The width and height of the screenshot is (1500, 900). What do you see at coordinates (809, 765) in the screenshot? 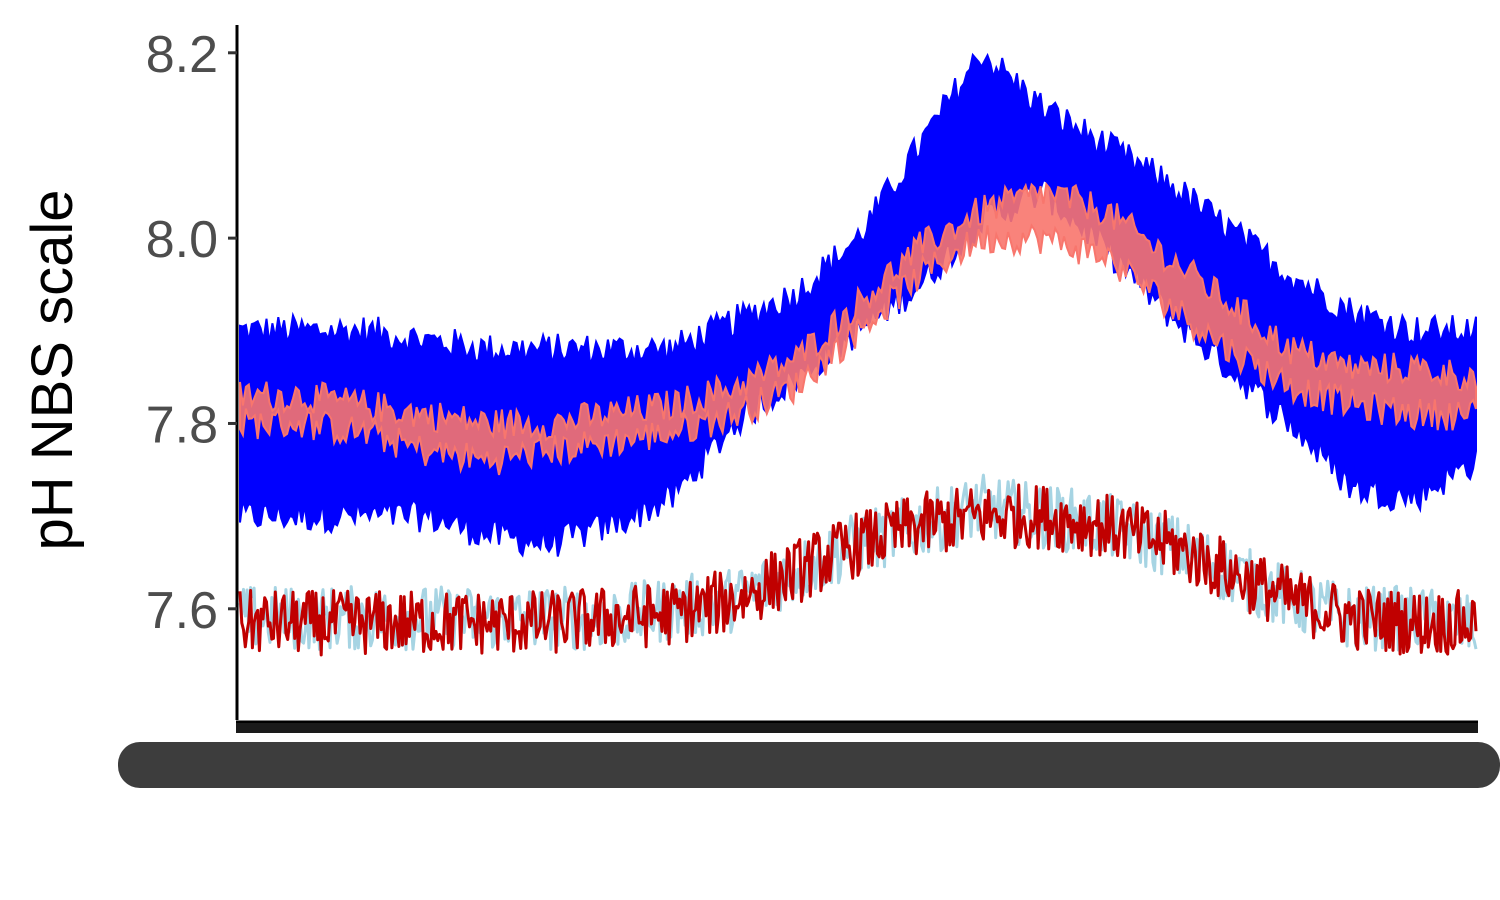
I see `x-tick-labels-dense` at bounding box center [809, 765].